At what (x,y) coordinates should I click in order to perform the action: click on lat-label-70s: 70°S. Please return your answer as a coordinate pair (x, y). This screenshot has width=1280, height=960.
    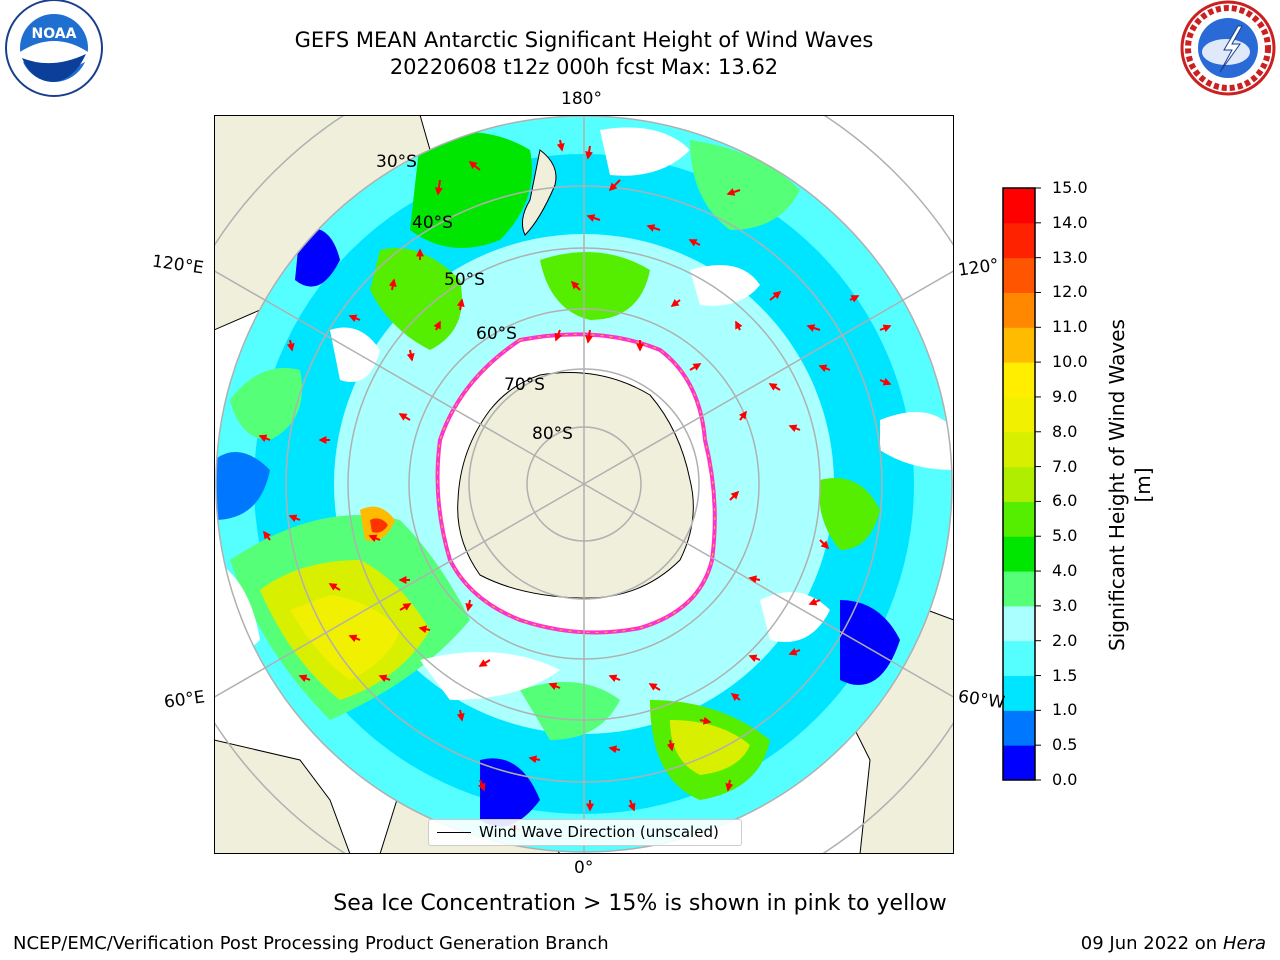
    Looking at the image, I should click on (524, 385).